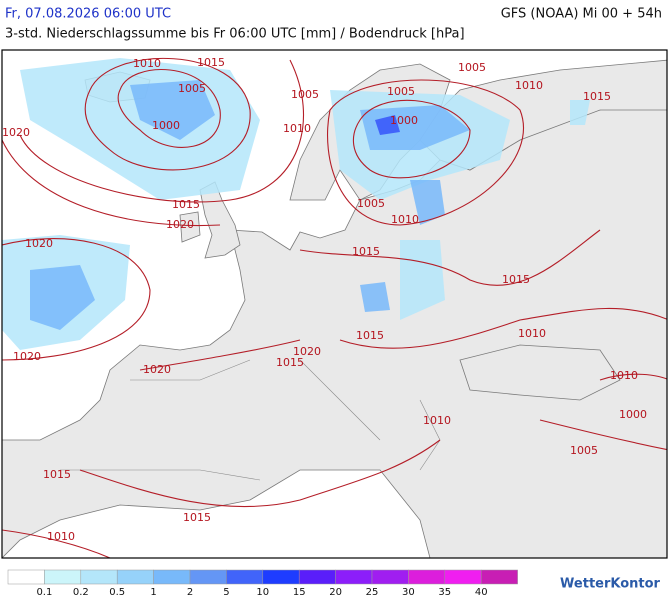  I want to click on legend-label: 10, so click(262, 592).